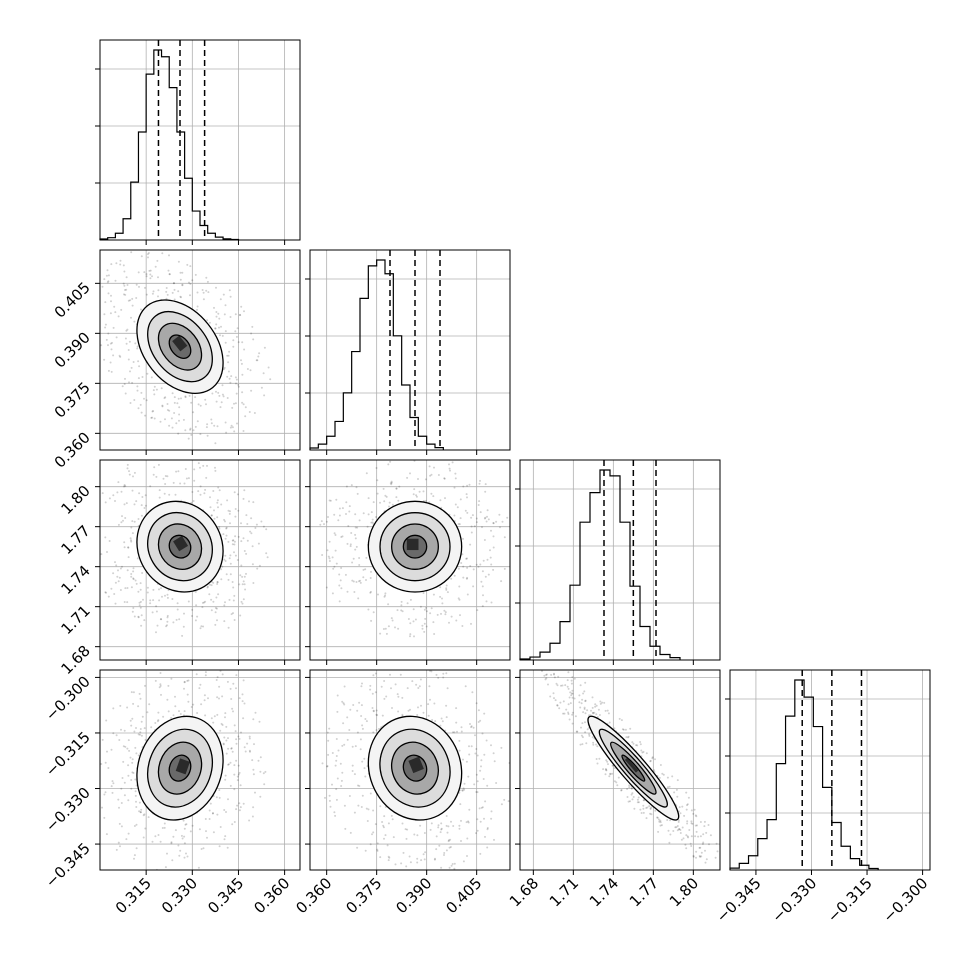 The image size is (970, 970). I want to click on axes-frame, so click(620, 560).